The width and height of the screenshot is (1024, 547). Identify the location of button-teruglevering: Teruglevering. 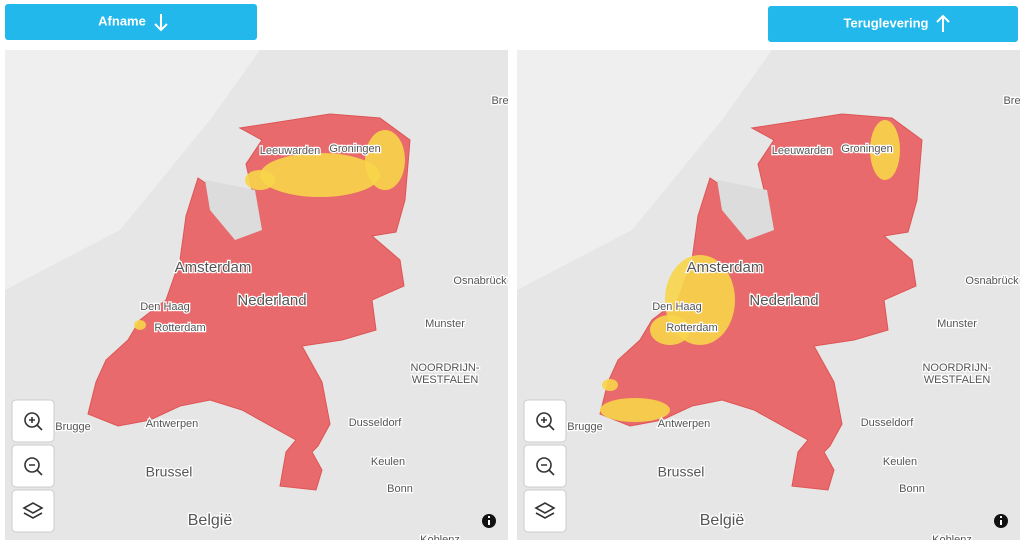
(893, 24).